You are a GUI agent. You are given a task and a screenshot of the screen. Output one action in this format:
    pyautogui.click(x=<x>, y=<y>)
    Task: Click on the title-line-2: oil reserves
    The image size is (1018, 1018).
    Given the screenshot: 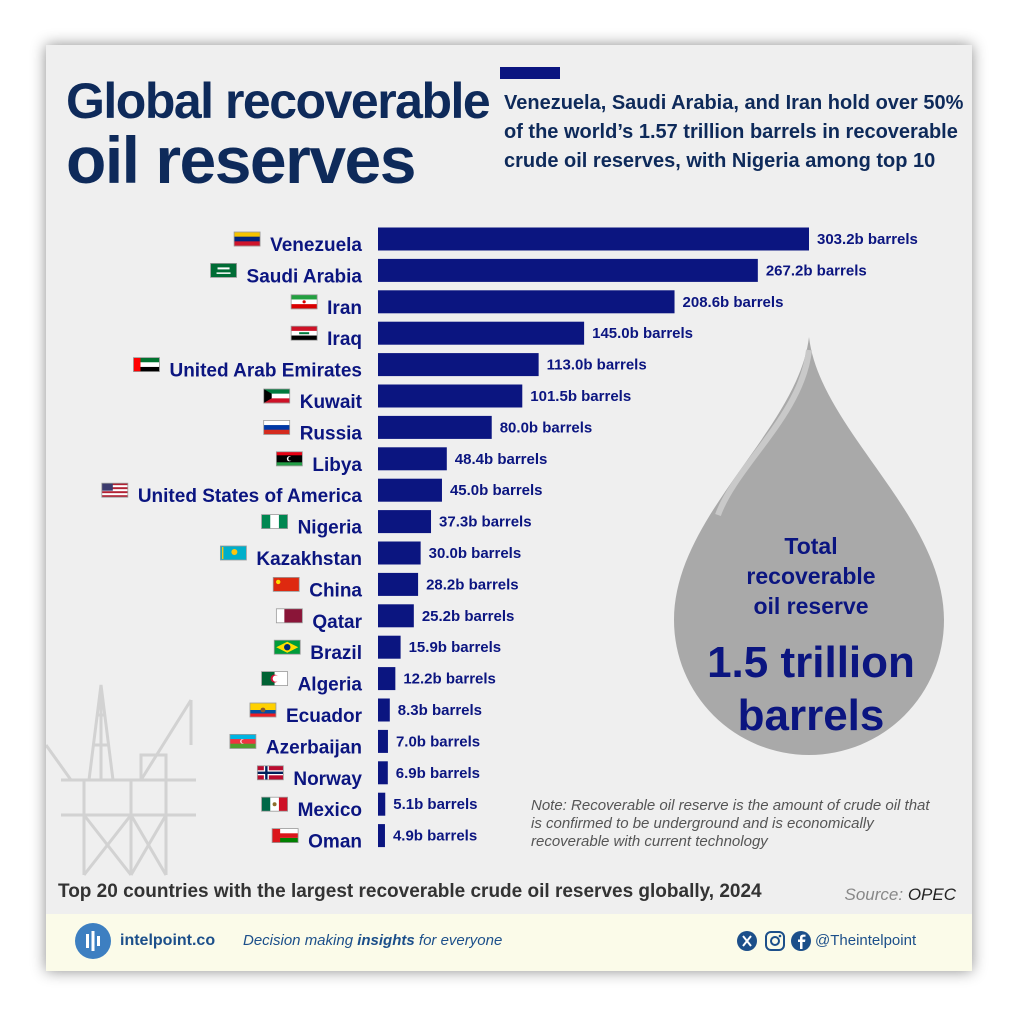 What is the action you would take?
    pyautogui.click(x=241, y=160)
    